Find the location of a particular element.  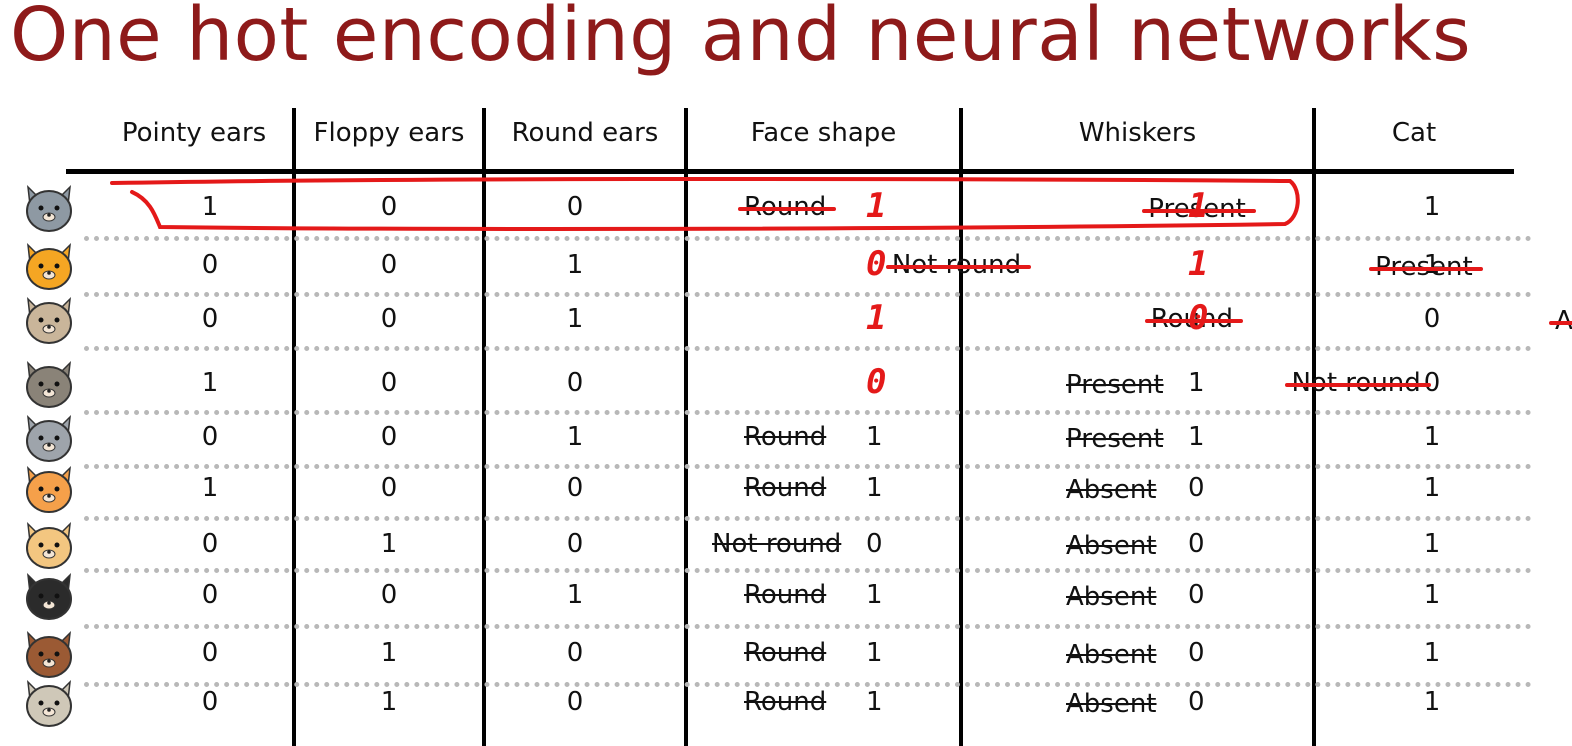

header-round-ears: Round ears is located at coordinates (585, 133).